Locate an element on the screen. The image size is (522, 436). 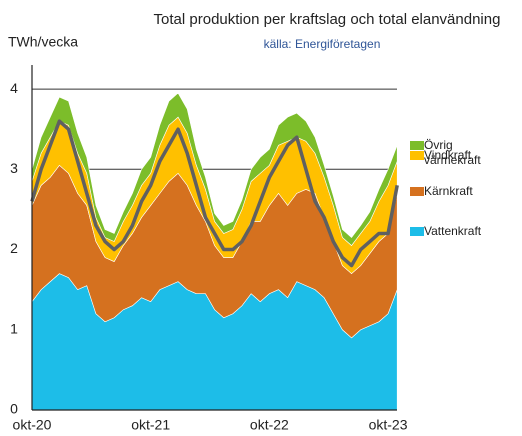
legend-label: Övrig värmekraft is located at coordinates (452, 152).